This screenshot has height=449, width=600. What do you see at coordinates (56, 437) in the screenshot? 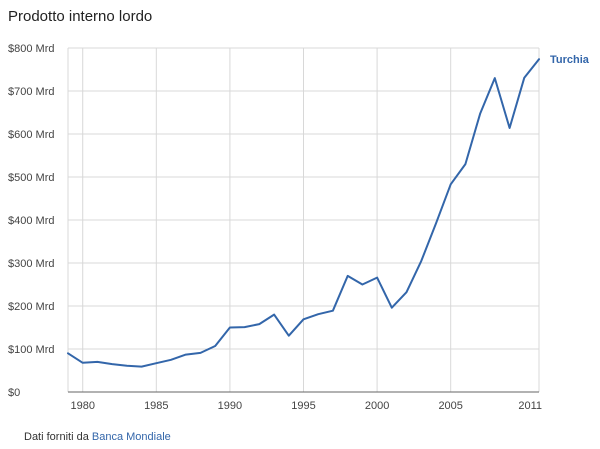
I see `source-prefix: Dati forniti da` at bounding box center [56, 437].